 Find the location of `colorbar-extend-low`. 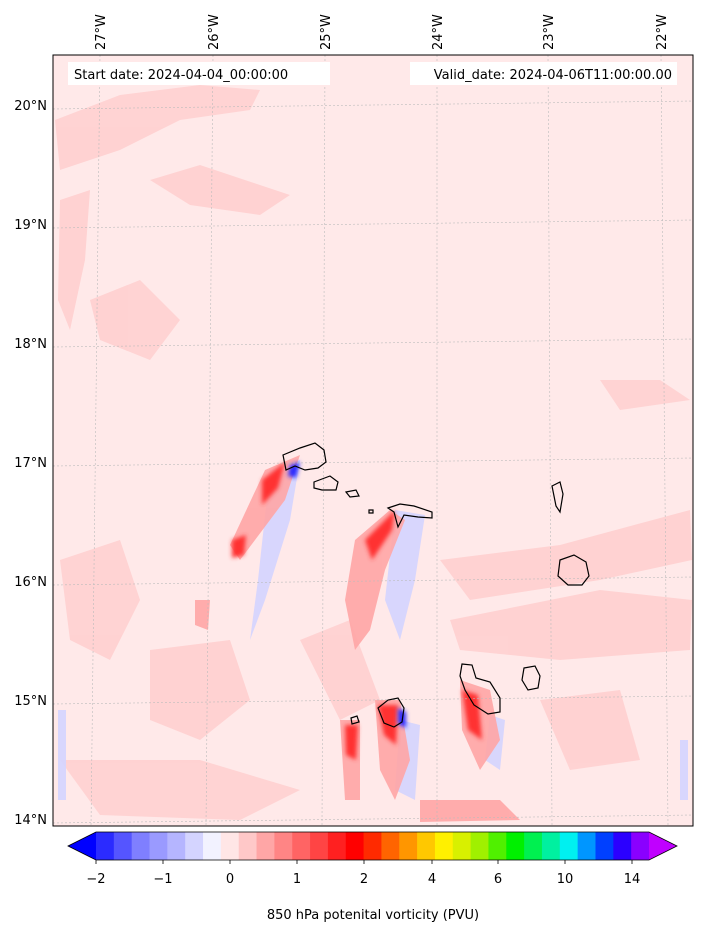

colorbar-extend-low is located at coordinates (82, 846).